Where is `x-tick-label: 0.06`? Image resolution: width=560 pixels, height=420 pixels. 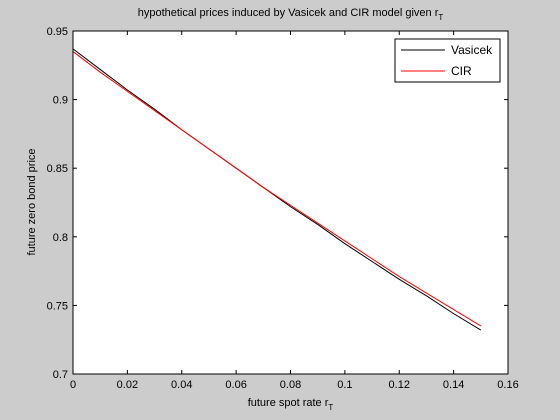
x-tick-label: 0.06 is located at coordinates (235, 385).